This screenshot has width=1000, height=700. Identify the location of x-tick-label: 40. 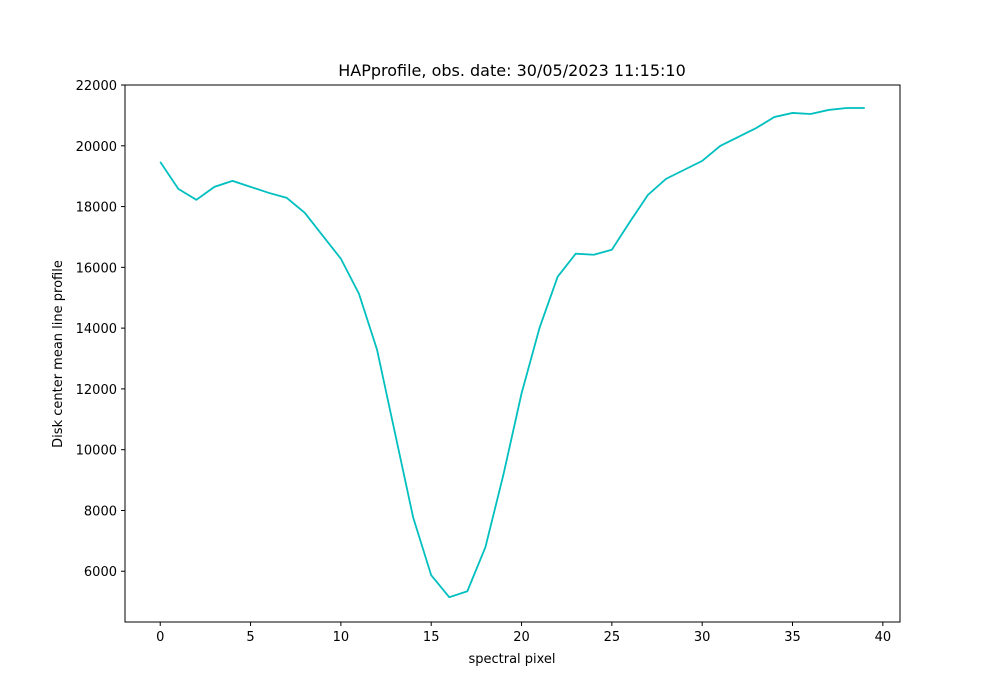
(883, 637).